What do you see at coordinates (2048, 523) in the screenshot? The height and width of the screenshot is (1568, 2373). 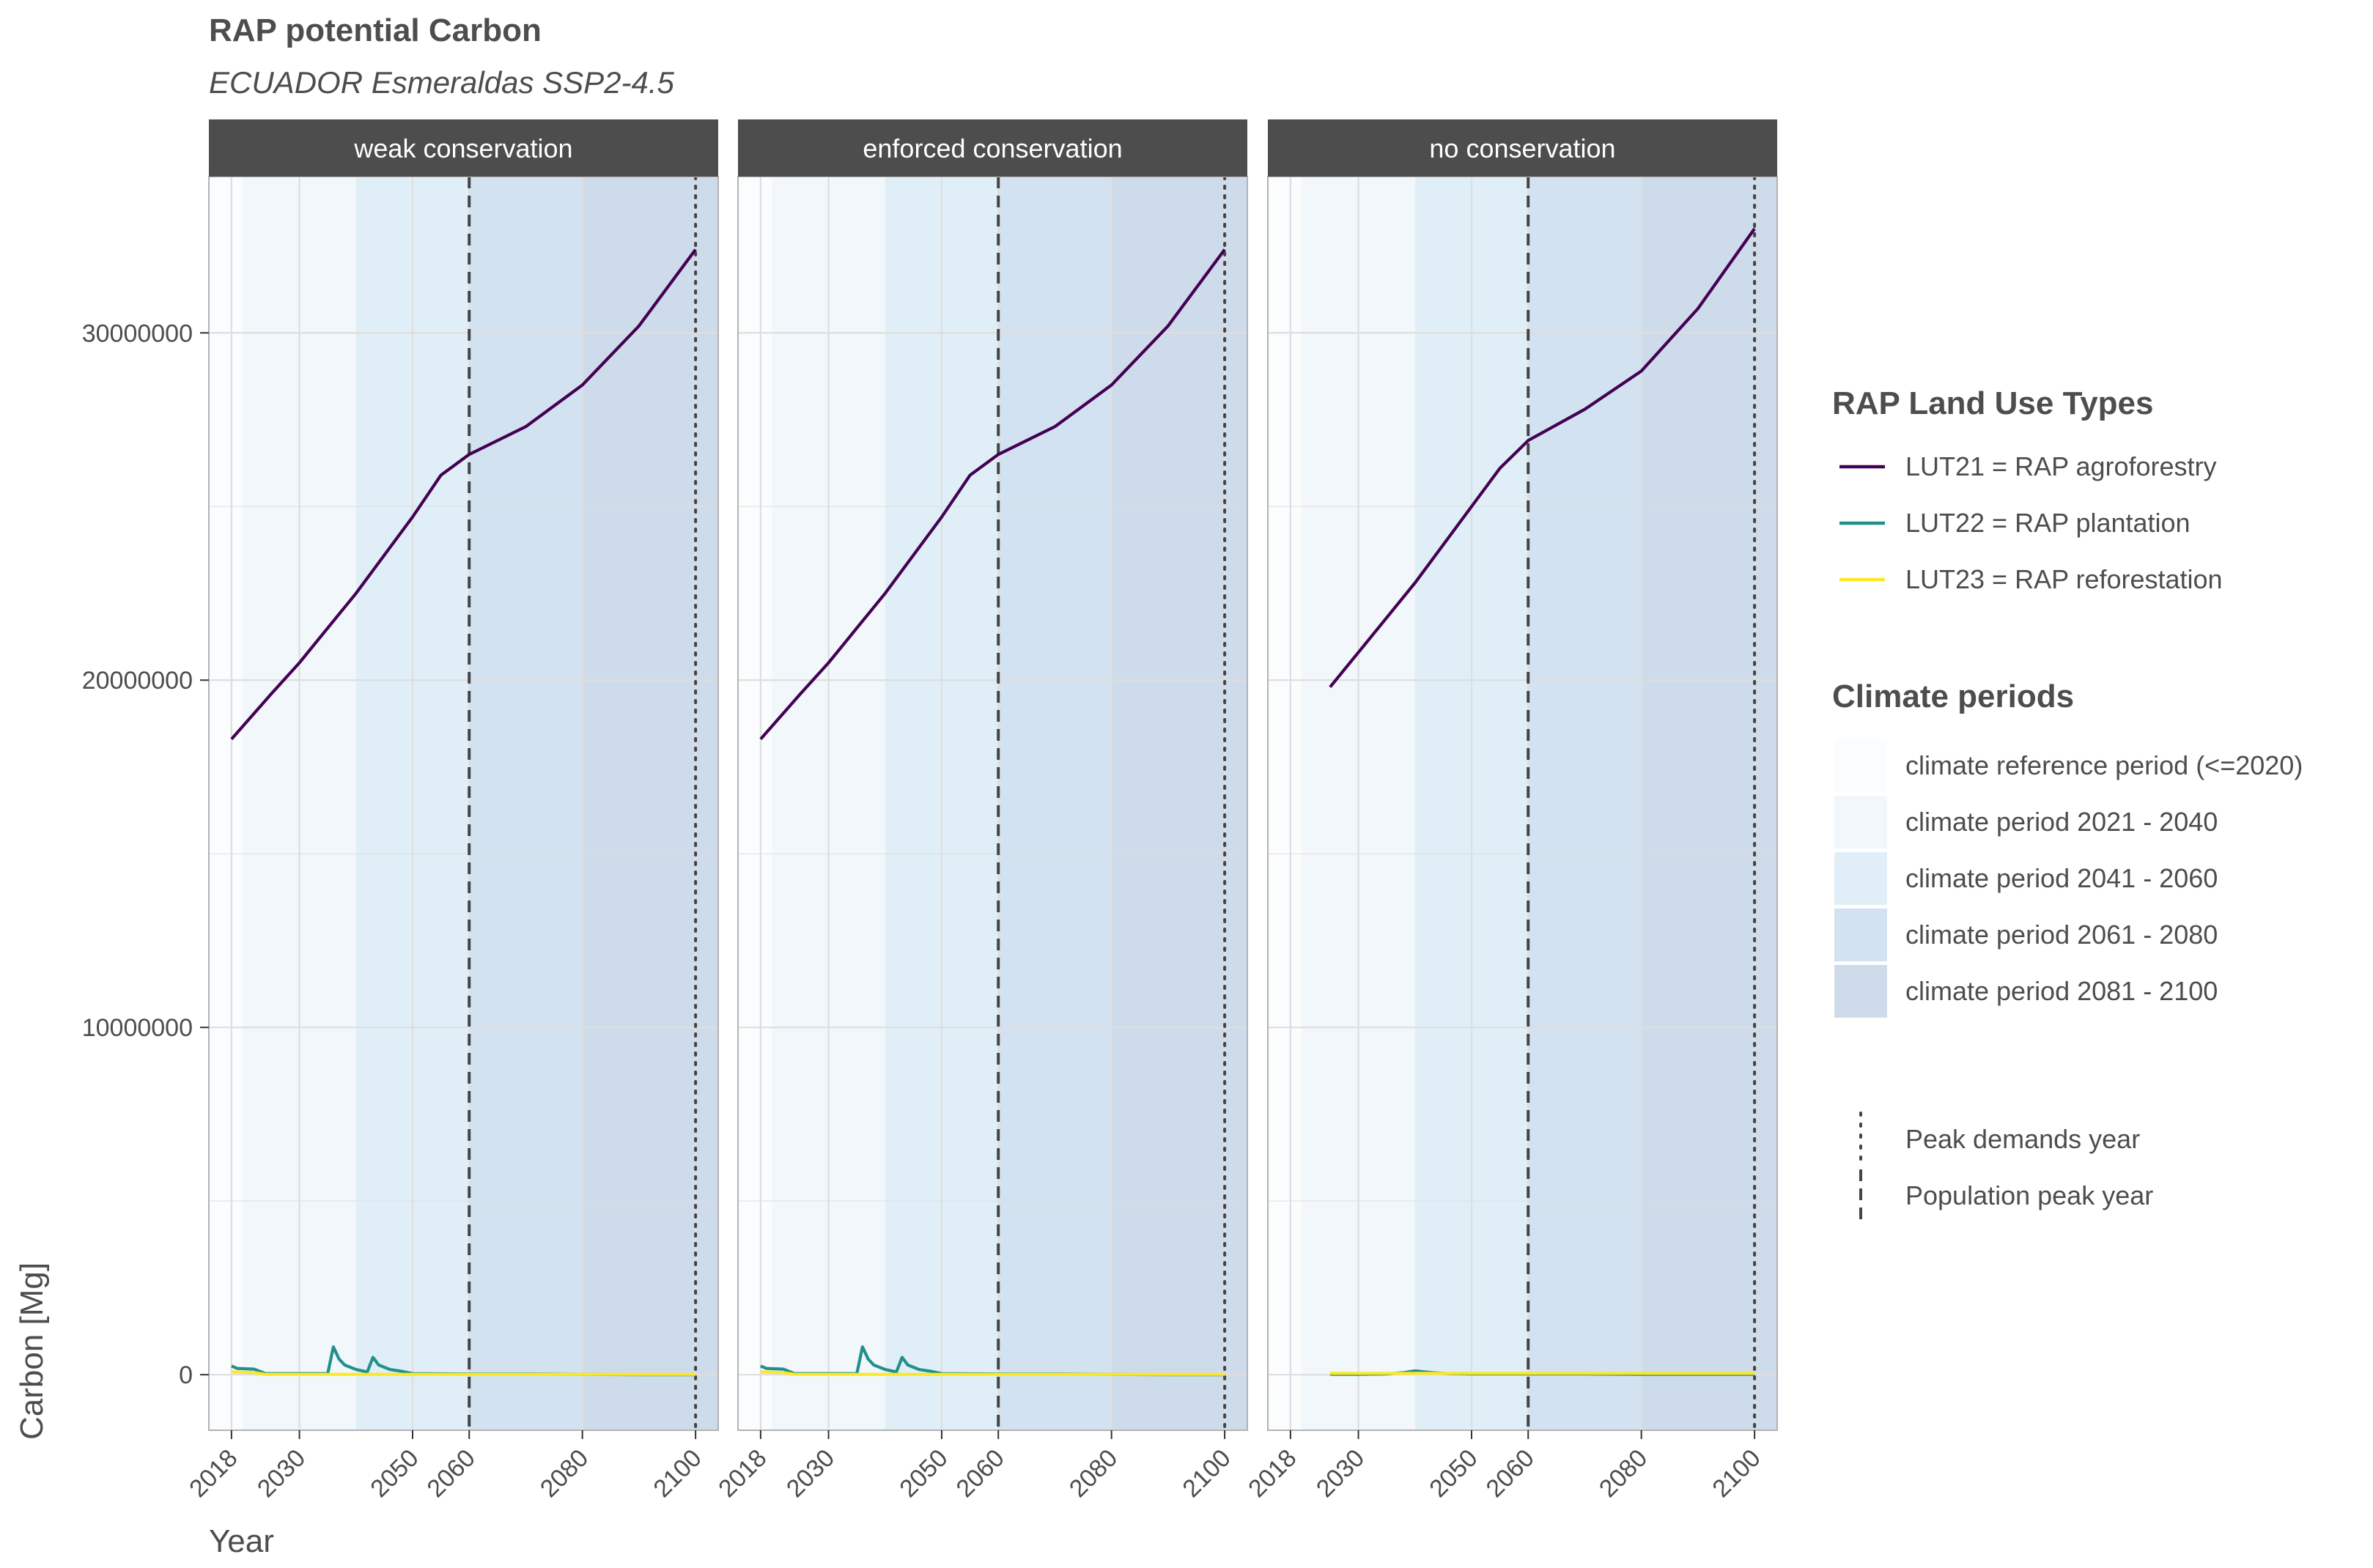 I see `legend-label: LUT22 = RAP plantation` at bounding box center [2048, 523].